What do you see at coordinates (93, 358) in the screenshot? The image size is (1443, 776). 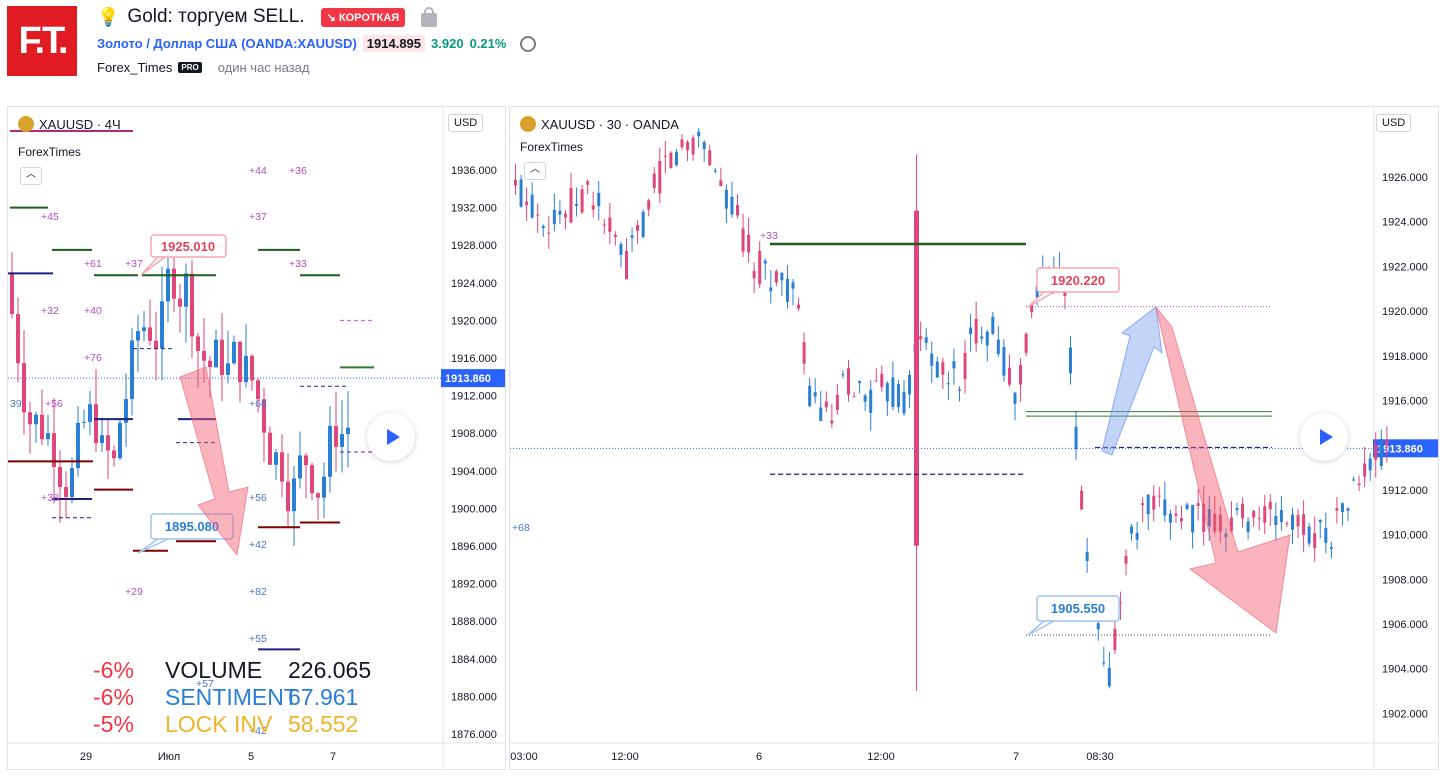 I see `level-label: +76` at bounding box center [93, 358].